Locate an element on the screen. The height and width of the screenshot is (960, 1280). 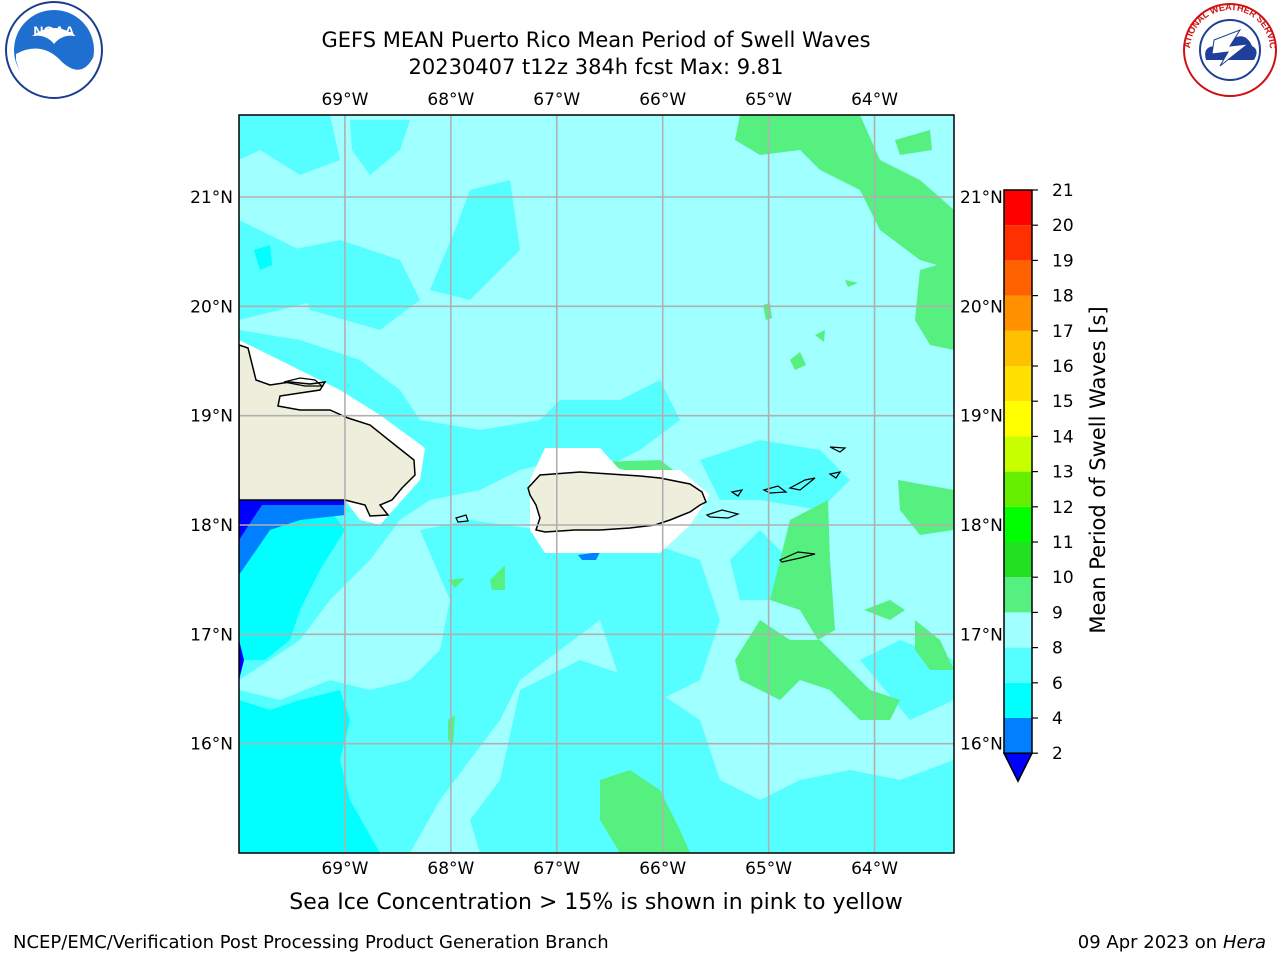
y-tick-label-right: 17°N is located at coordinates (981, 635).